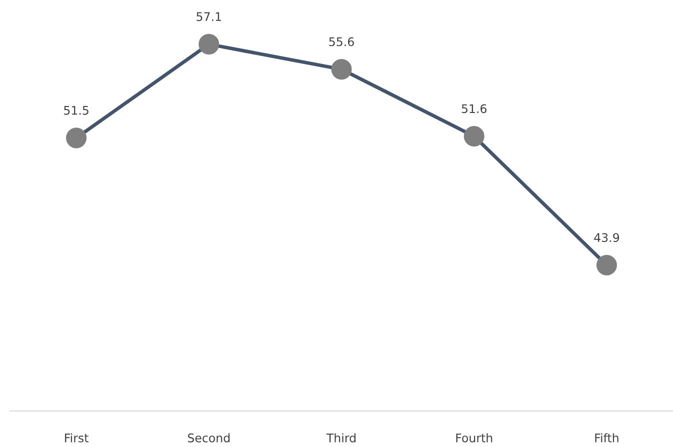  Describe the element at coordinates (209, 437) in the screenshot. I see `x-tick-label: Second` at that location.